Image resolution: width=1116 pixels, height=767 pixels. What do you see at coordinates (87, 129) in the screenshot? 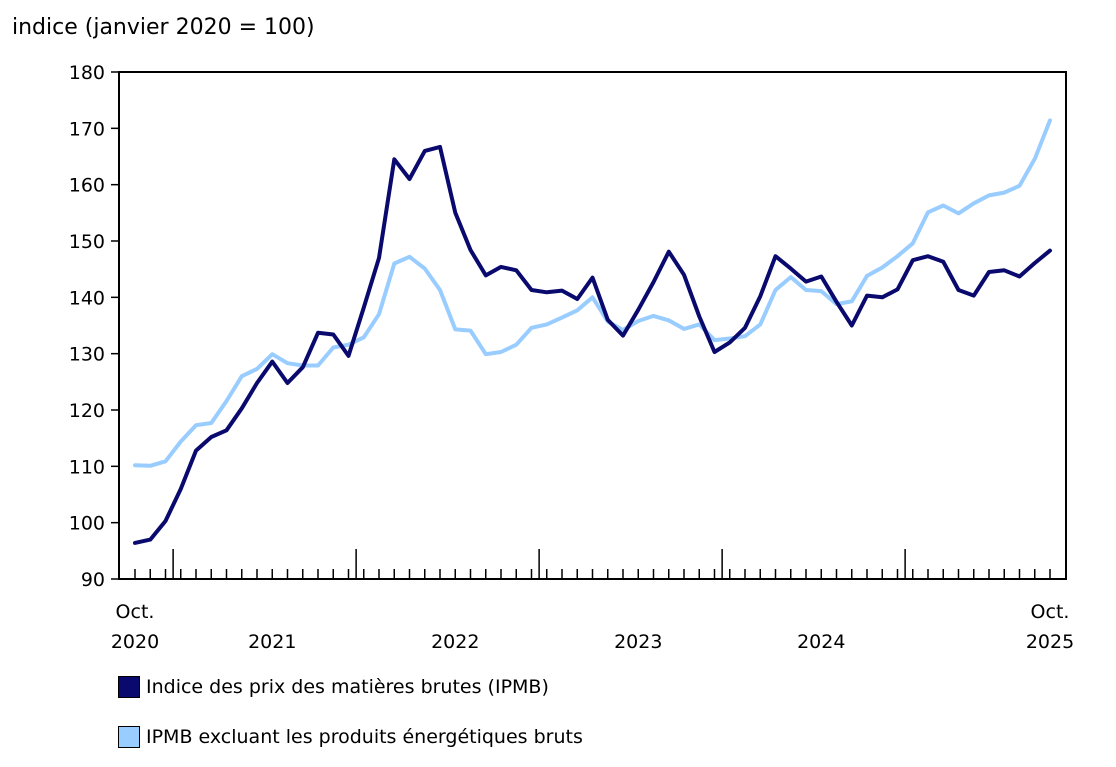
I see `y-tick-label: 170` at bounding box center [87, 129].